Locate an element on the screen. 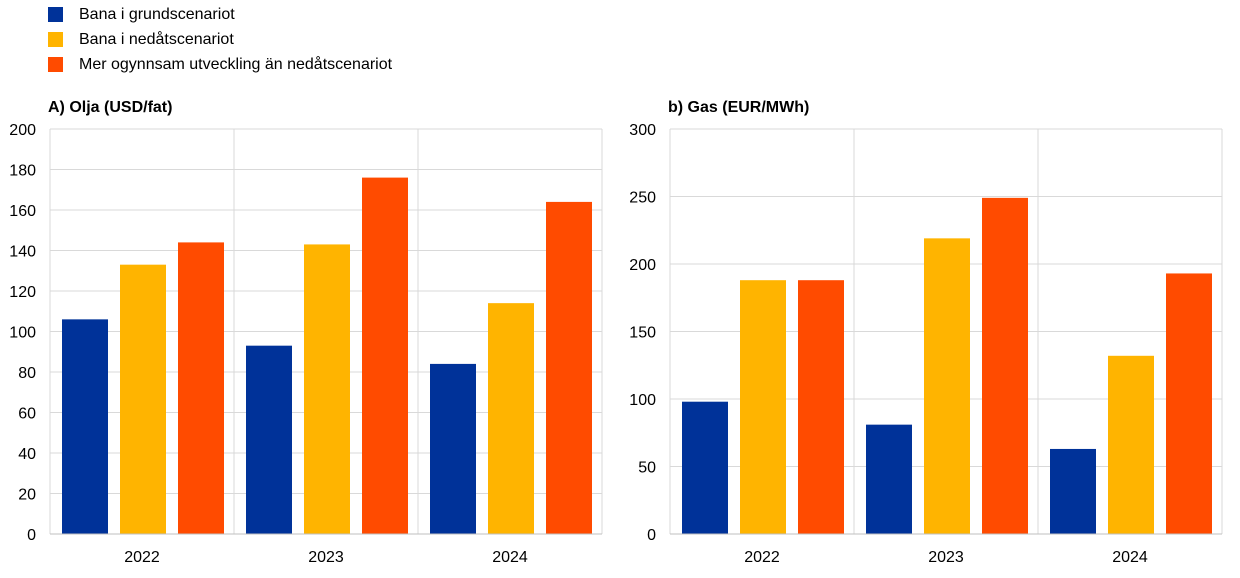 This screenshot has height=578, width=1240. y-tick-label: 50 is located at coordinates (647, 468).